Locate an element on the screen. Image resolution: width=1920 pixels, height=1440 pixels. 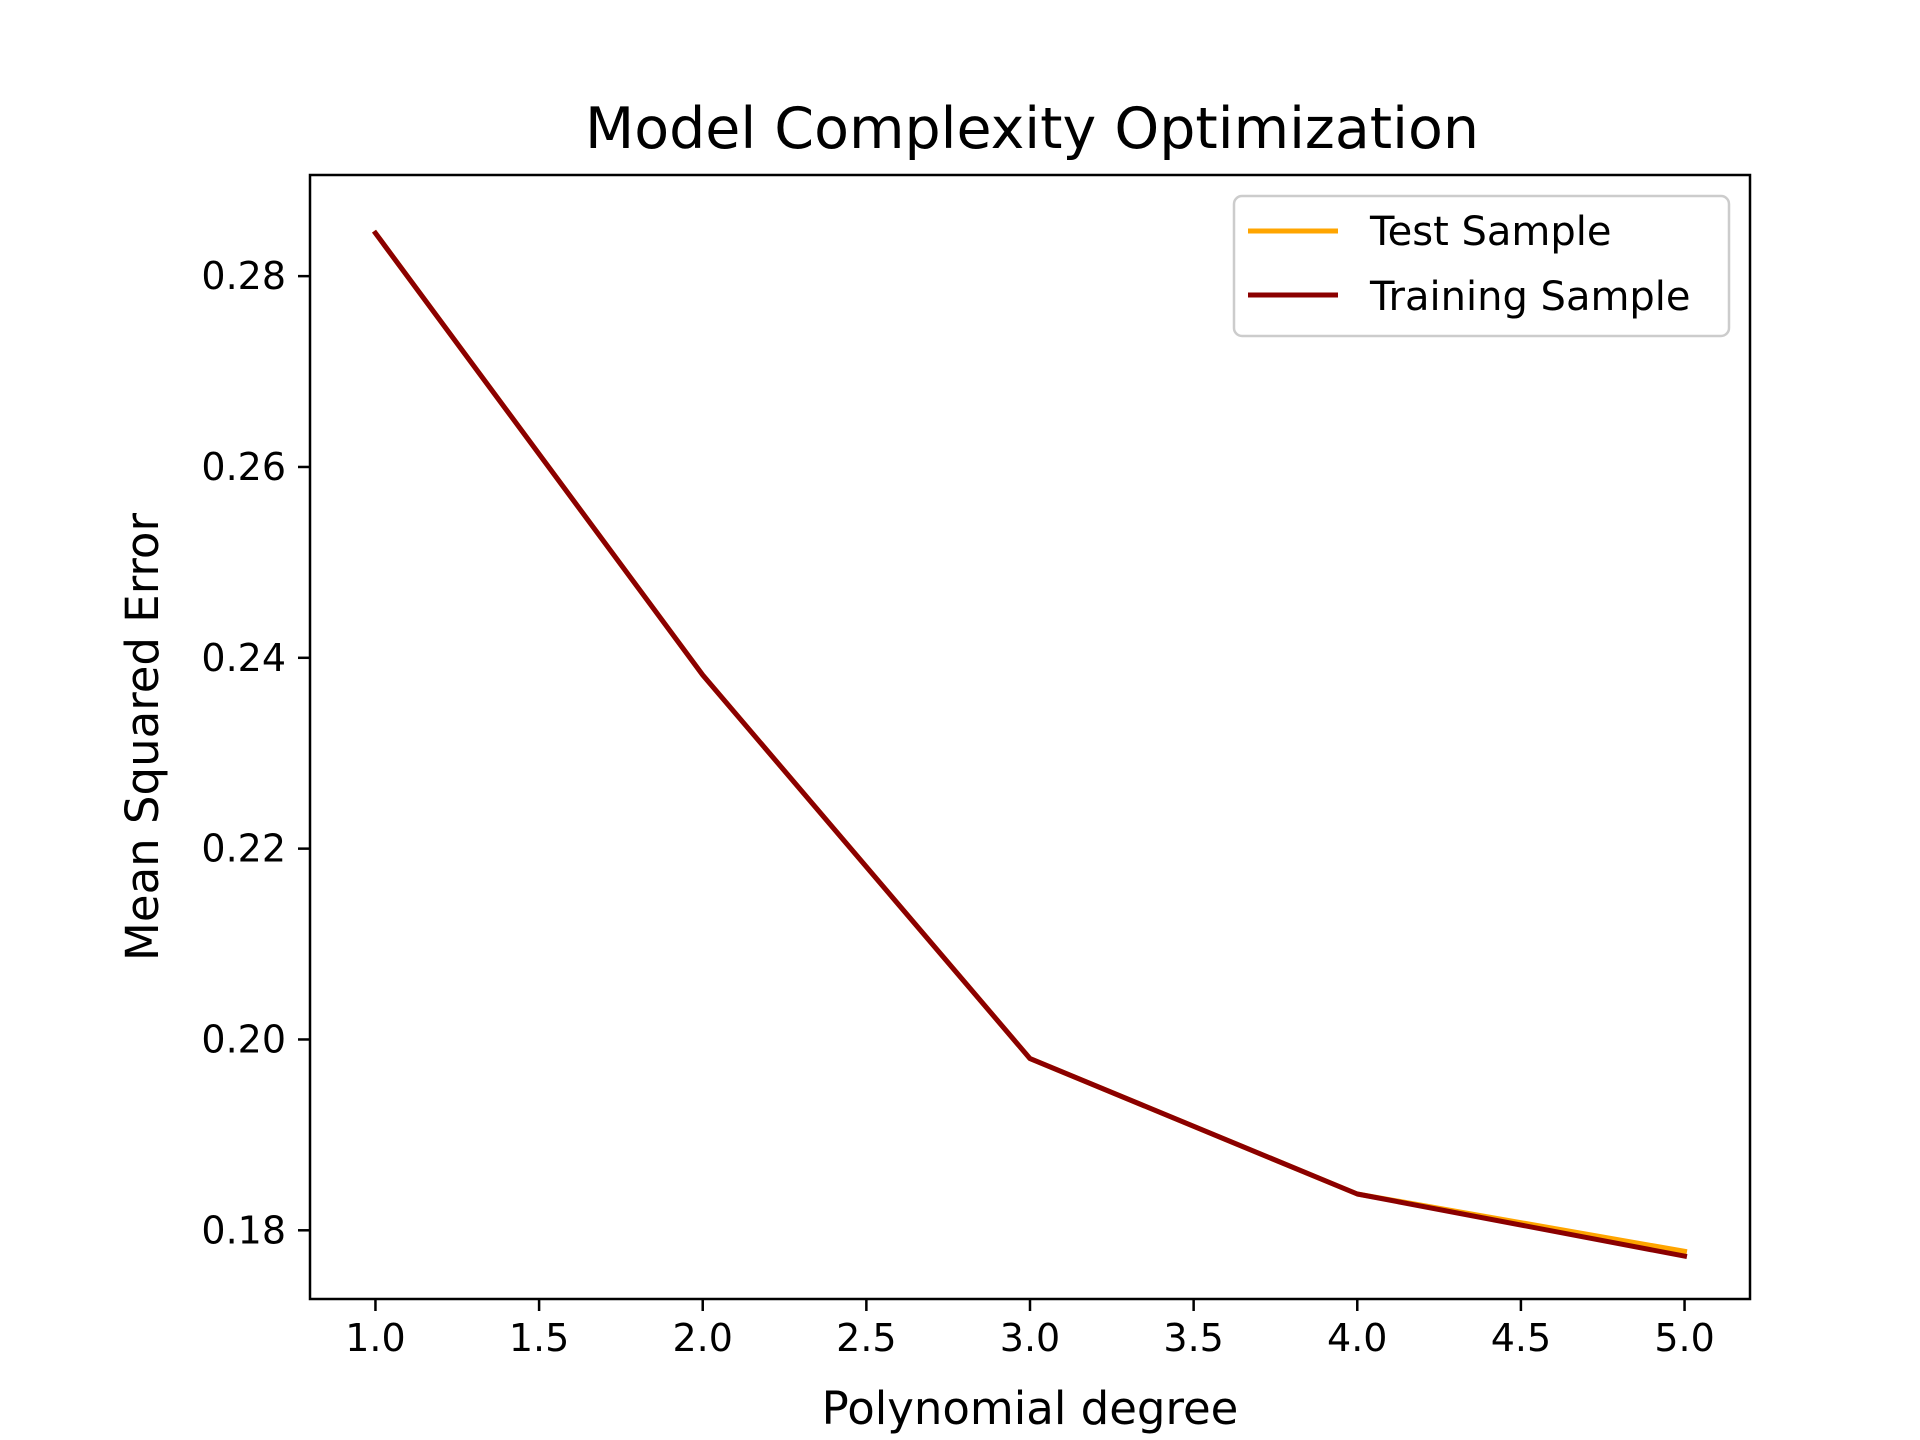
y-tick-label: 0.22 is located at coordinates (243, 849).